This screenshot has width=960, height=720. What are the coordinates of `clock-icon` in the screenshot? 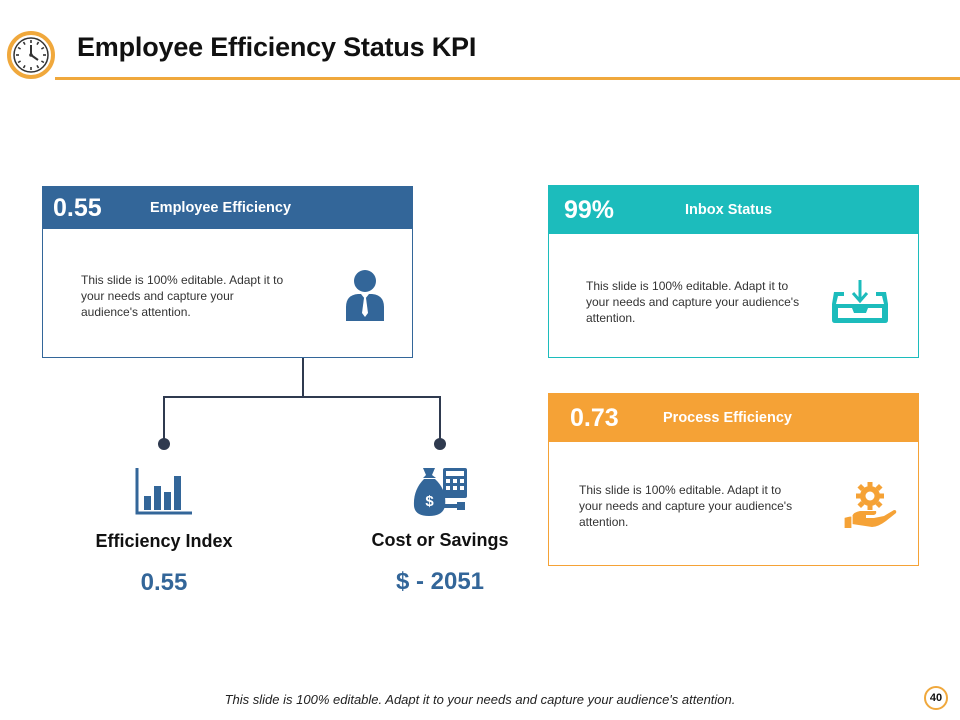 It's located at (31, 55).